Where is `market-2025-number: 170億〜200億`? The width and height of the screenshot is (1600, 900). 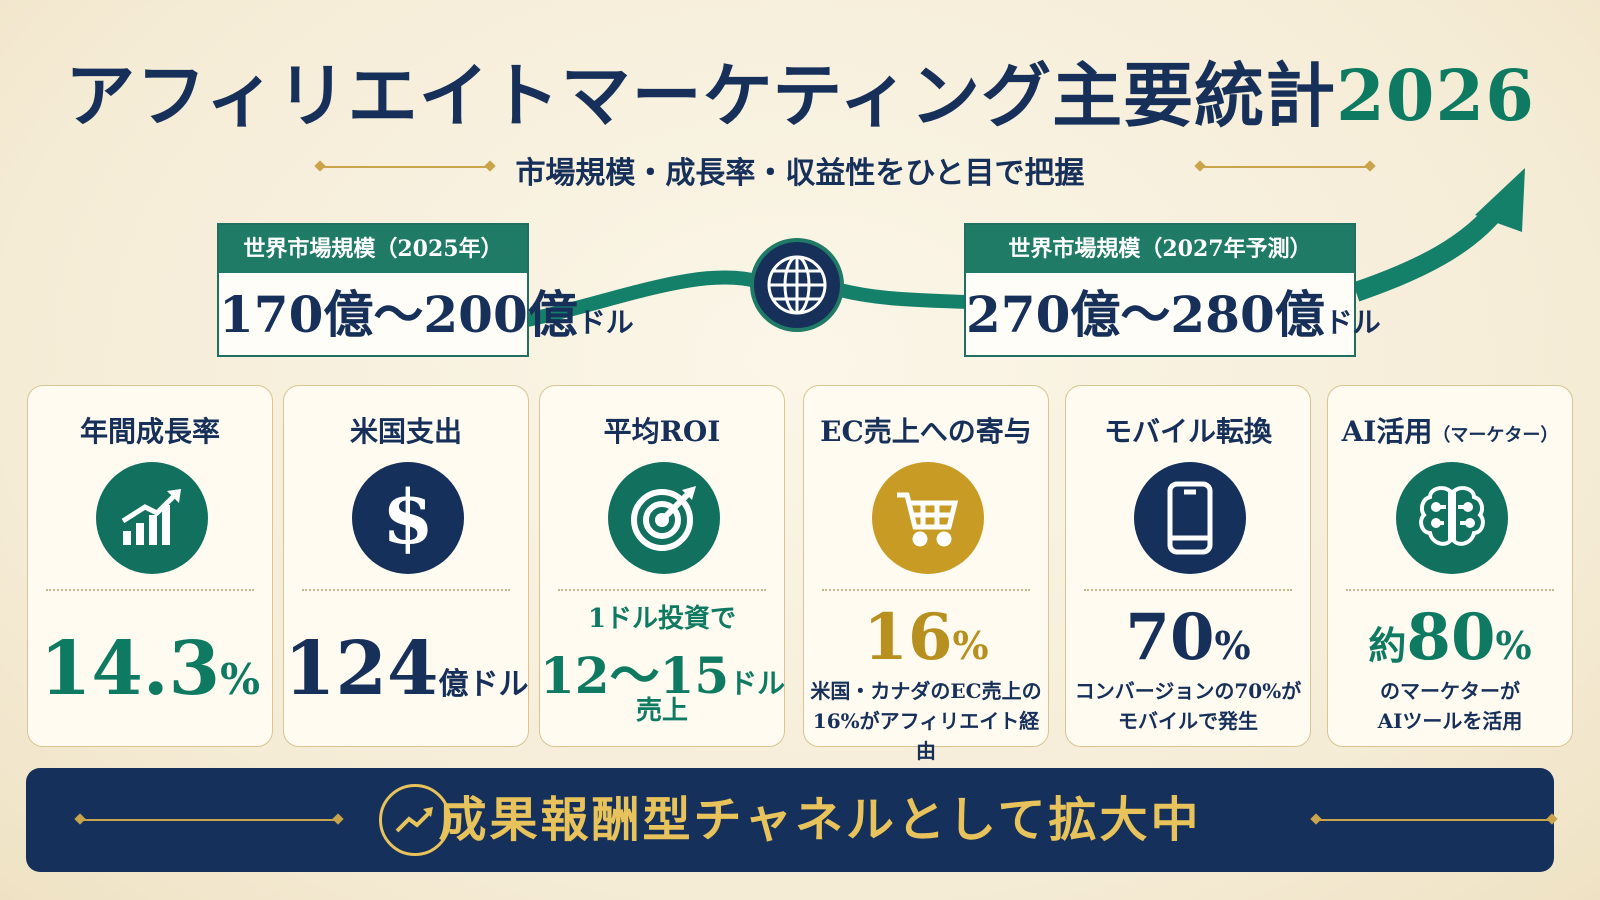 market-2025-number: 170億〜200億 is located at coordinates (398, 314).